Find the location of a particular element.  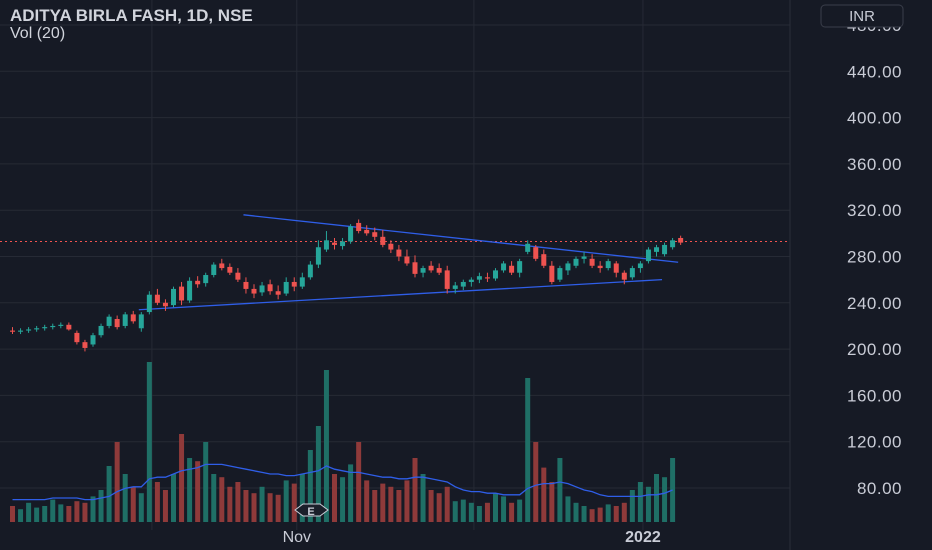

price-tick-label: 400.00 is located at coordinates (874, 118).